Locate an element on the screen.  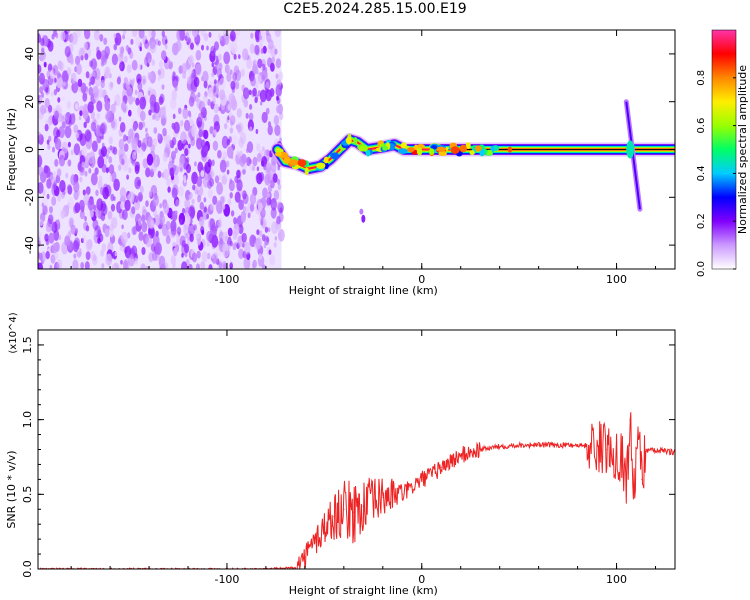
y-tick-label: 1.0 is located at coordinates (27, 420).